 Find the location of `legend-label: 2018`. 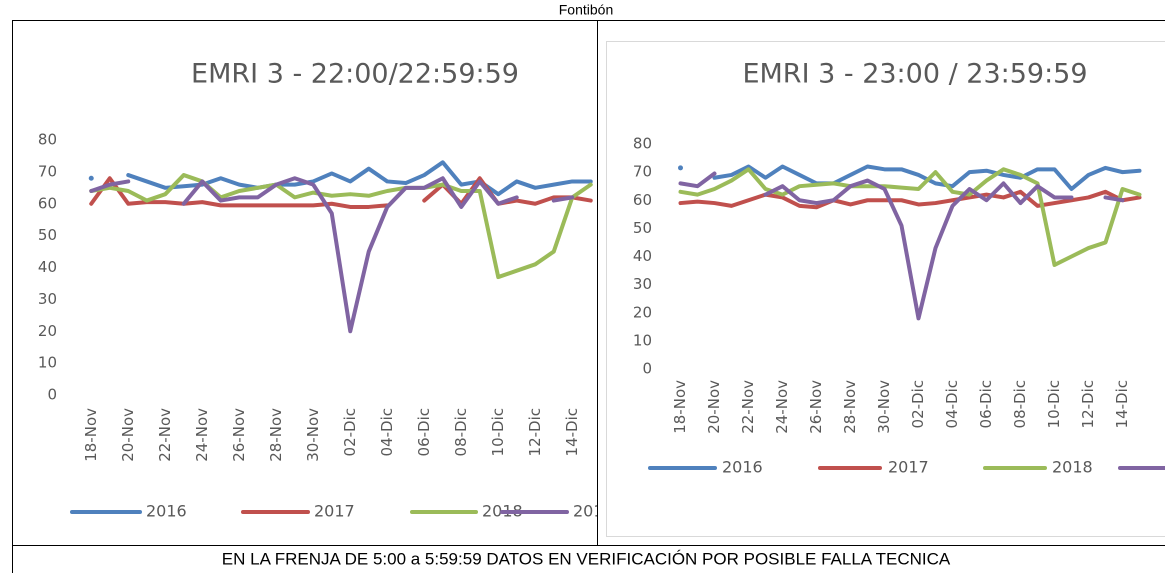

legend-label: 2018 is located at coordinates (1072, 467).